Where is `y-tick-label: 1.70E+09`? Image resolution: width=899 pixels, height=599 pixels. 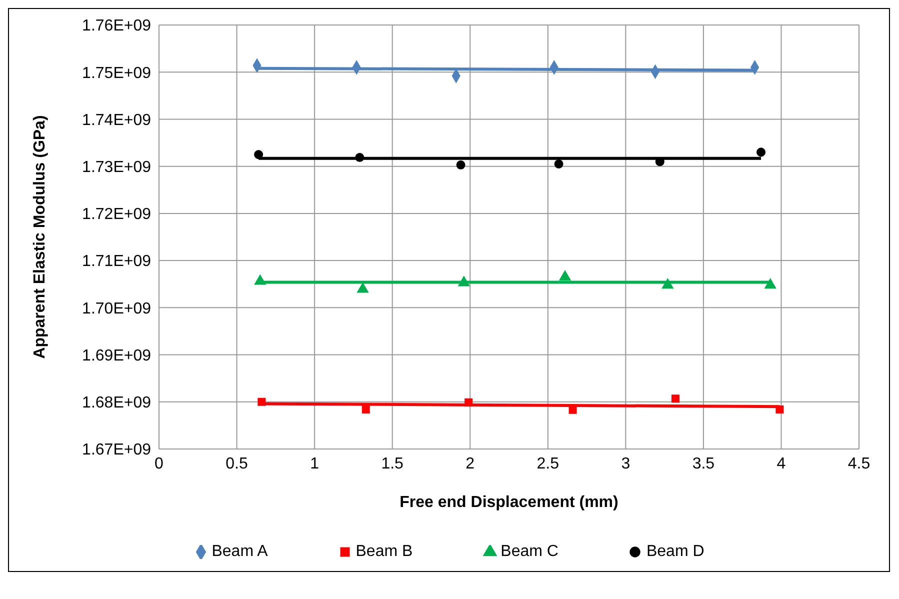 y-tick-label: 1.70E+09 is located at coordinates (117, 309).